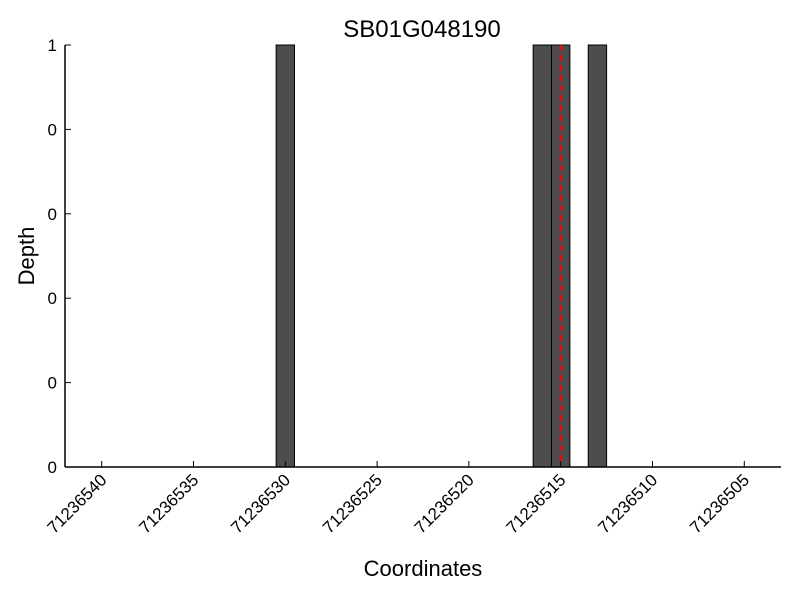  I want to click on y-axis-label: Depth, so click(26, 256).